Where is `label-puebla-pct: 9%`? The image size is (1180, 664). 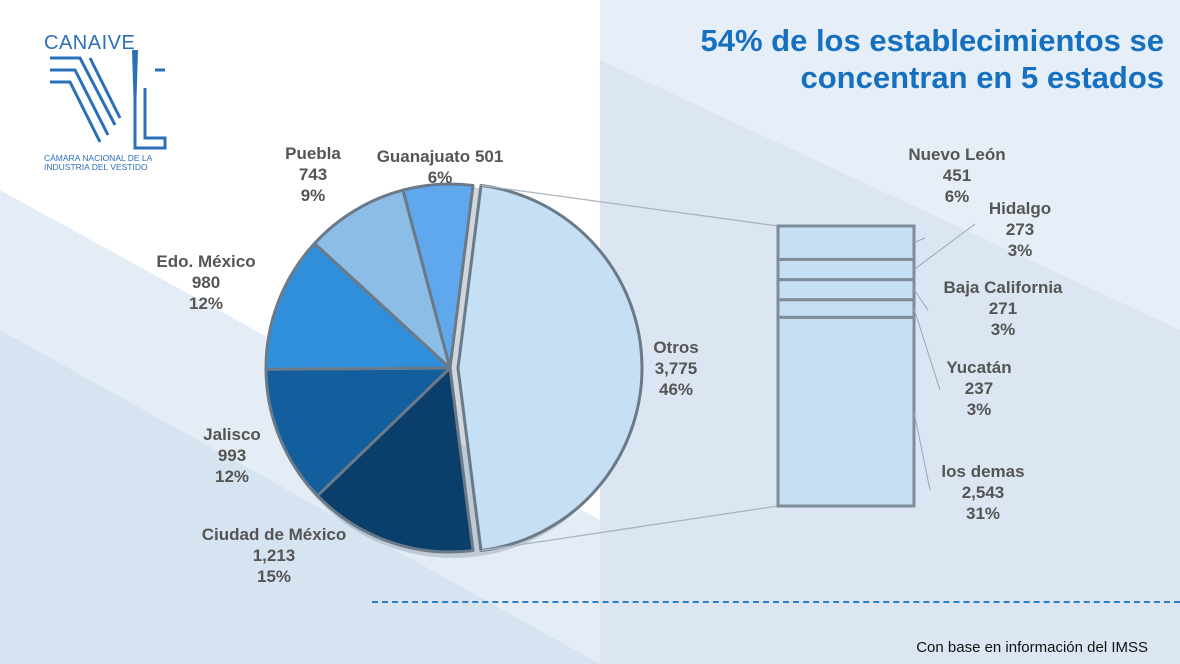 label-puebla-pct: 9% is located at coordinates (313, 195).